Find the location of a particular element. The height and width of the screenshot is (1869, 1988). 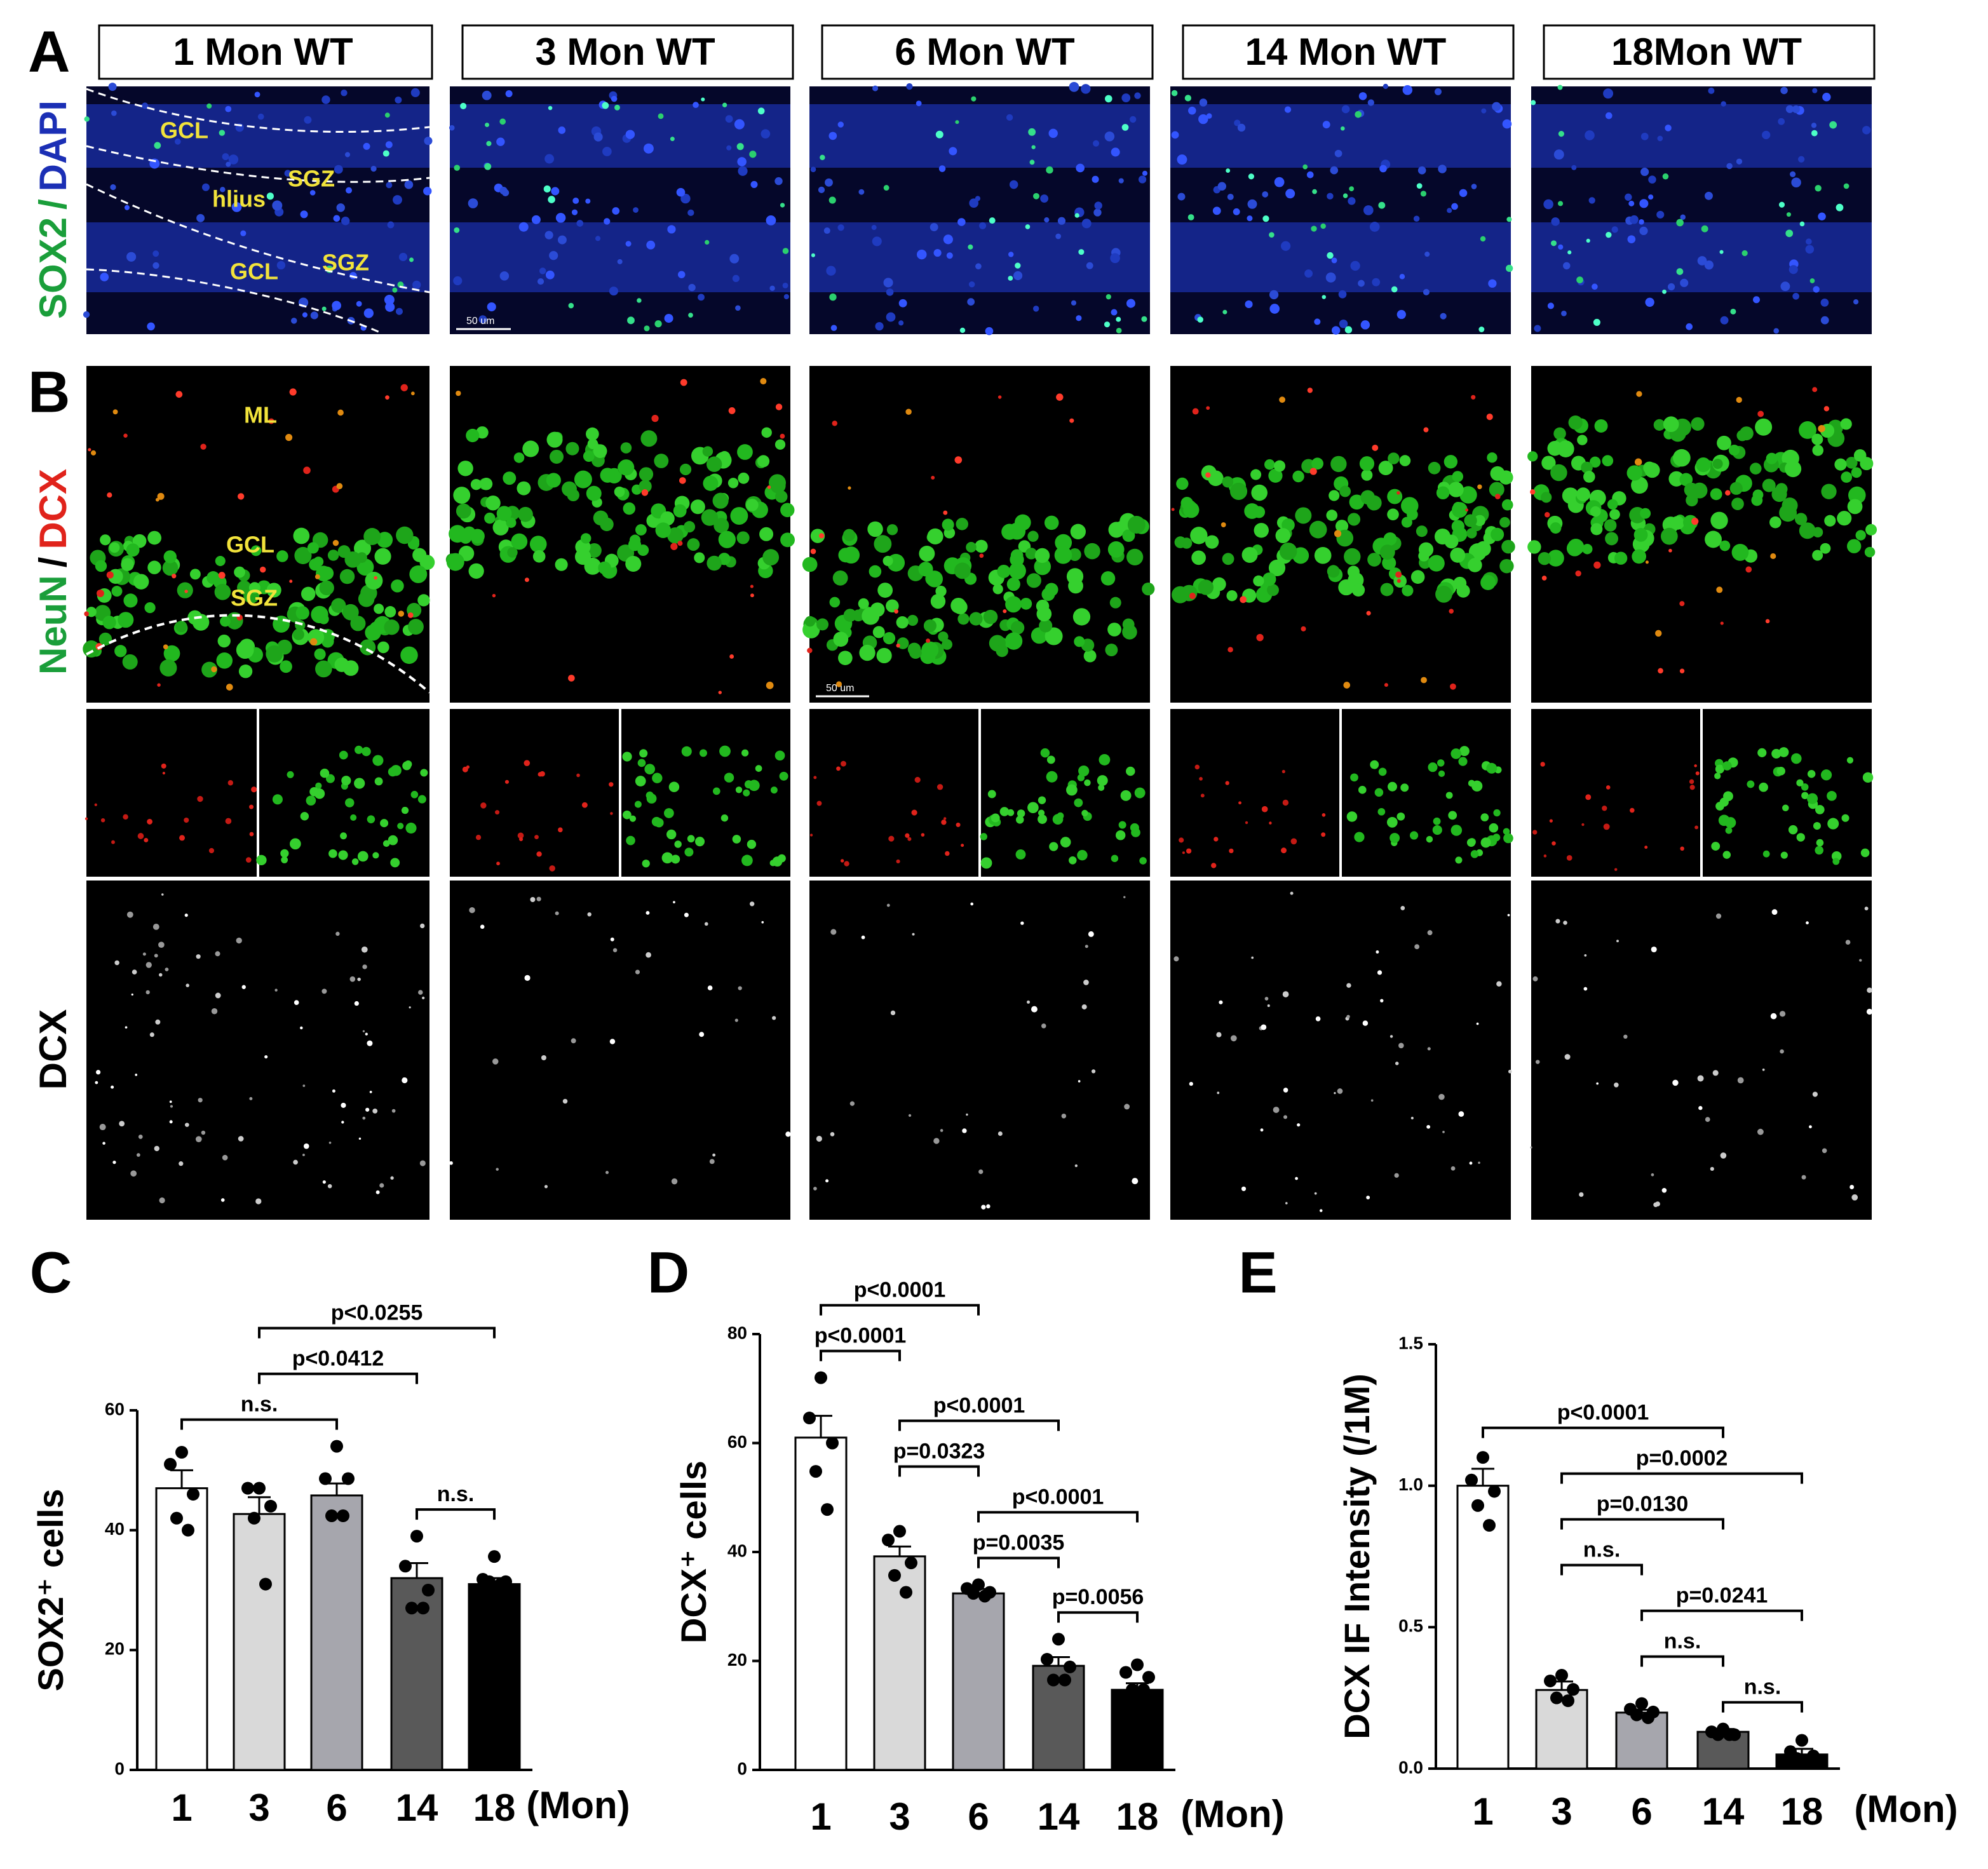

significance-label: p=0.0241 is located at coordinates (1722, 1596).